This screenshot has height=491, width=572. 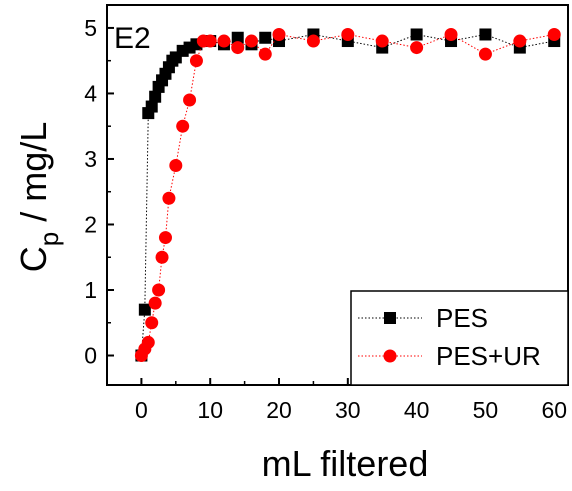 I want to click on x-tick-label: 20, so click(x=279, y=410).